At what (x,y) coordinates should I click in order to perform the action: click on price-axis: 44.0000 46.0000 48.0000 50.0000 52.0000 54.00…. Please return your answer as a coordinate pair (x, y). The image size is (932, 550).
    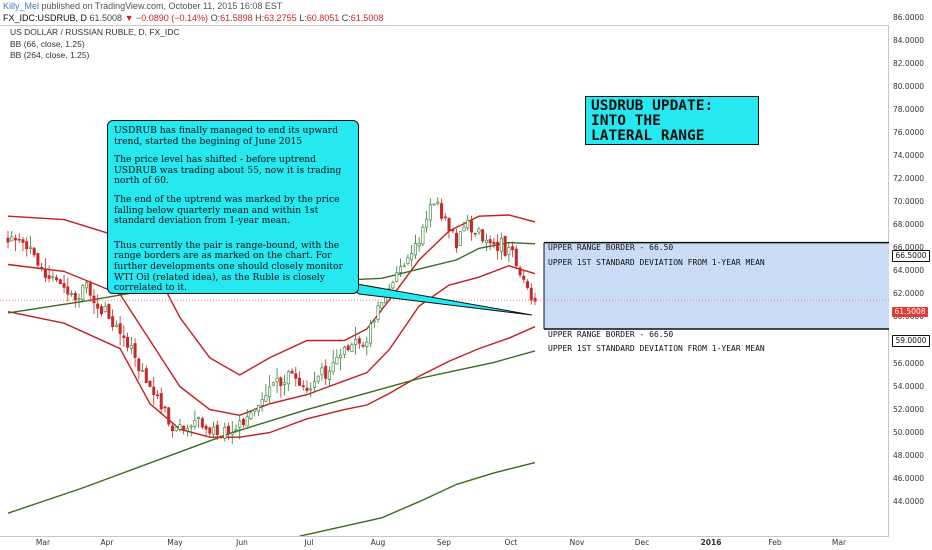
    Looking at the image, I should click on (910, 274).